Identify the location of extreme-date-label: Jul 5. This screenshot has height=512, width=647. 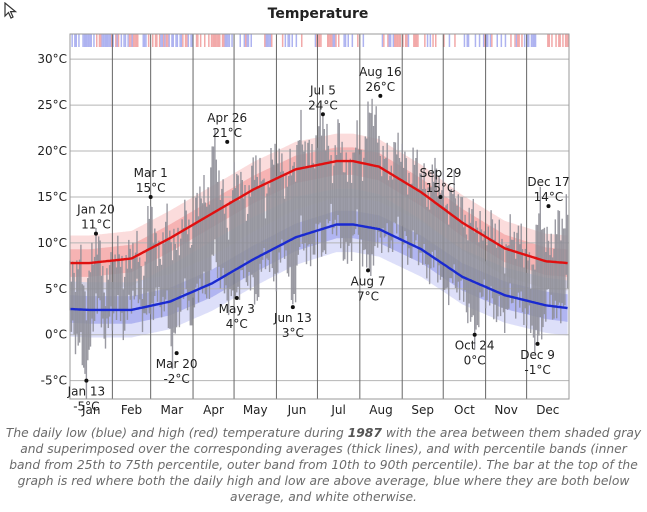
(322, 90).